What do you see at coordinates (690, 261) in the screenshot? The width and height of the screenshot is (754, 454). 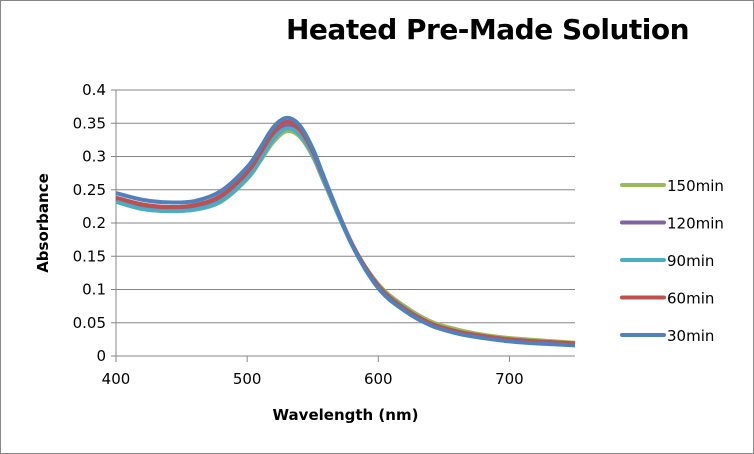 I see `legend-label-90min: 90min` at bounding box center [690, 261].